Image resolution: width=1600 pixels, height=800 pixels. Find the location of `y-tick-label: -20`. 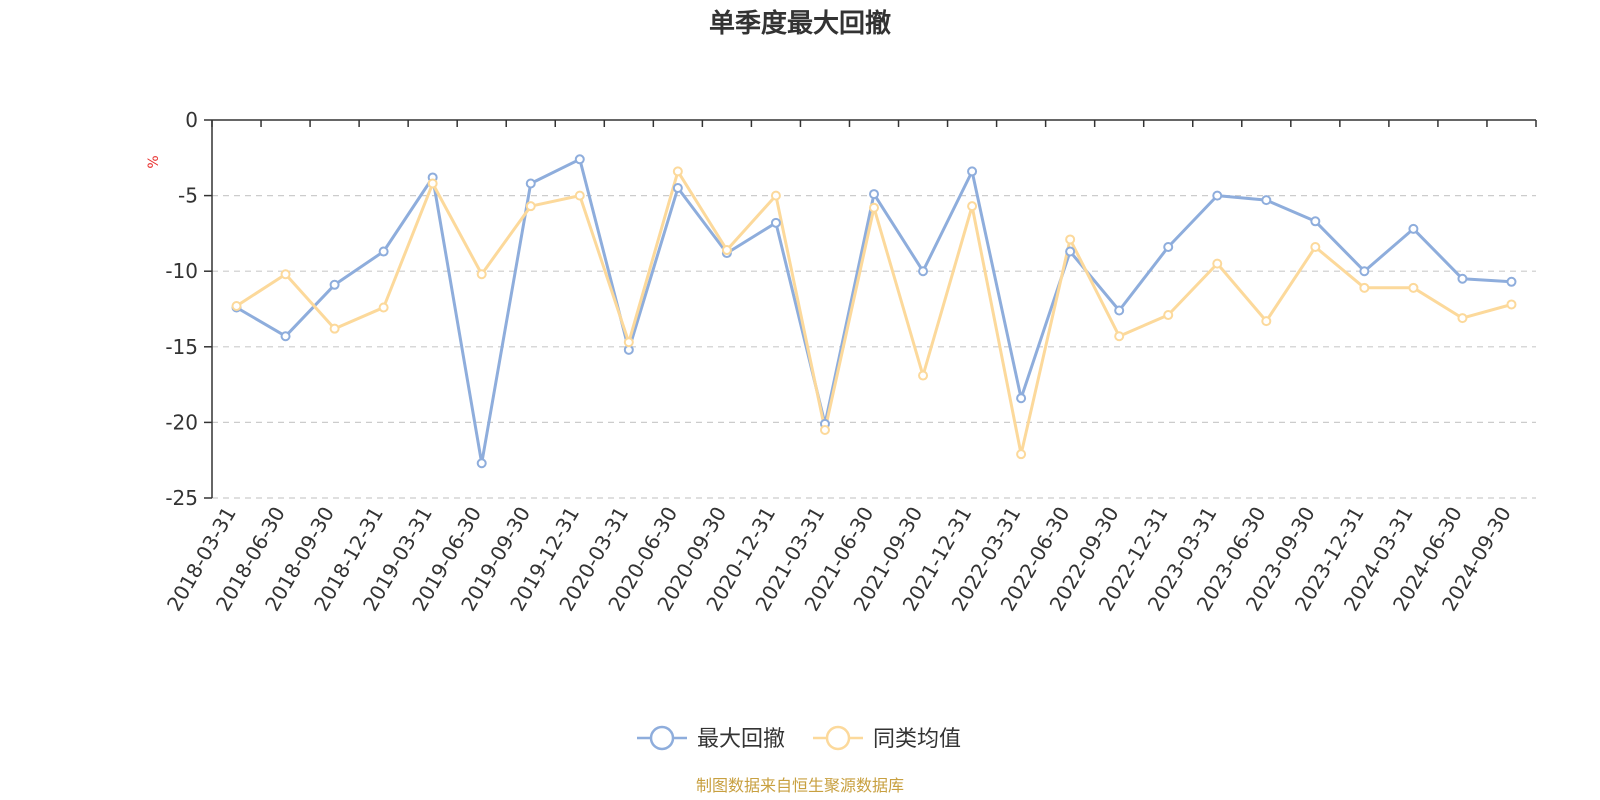

y-tick-label: -20 is located at coordinates (181, 422).